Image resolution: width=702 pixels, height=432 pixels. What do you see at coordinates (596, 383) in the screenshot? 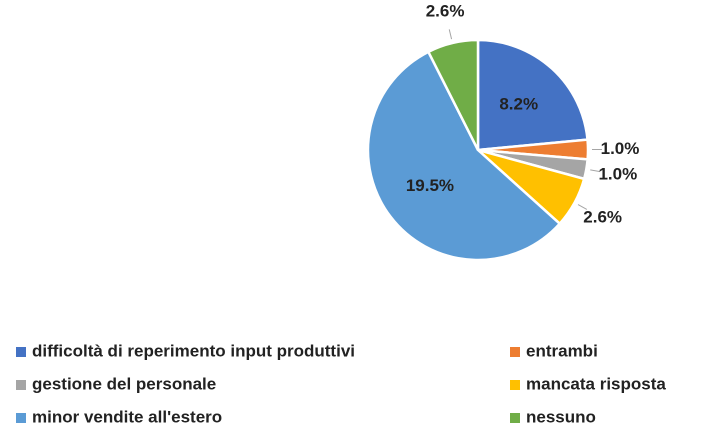
I see `legend-label: mancata risposta` at bounding box center [596, 383].